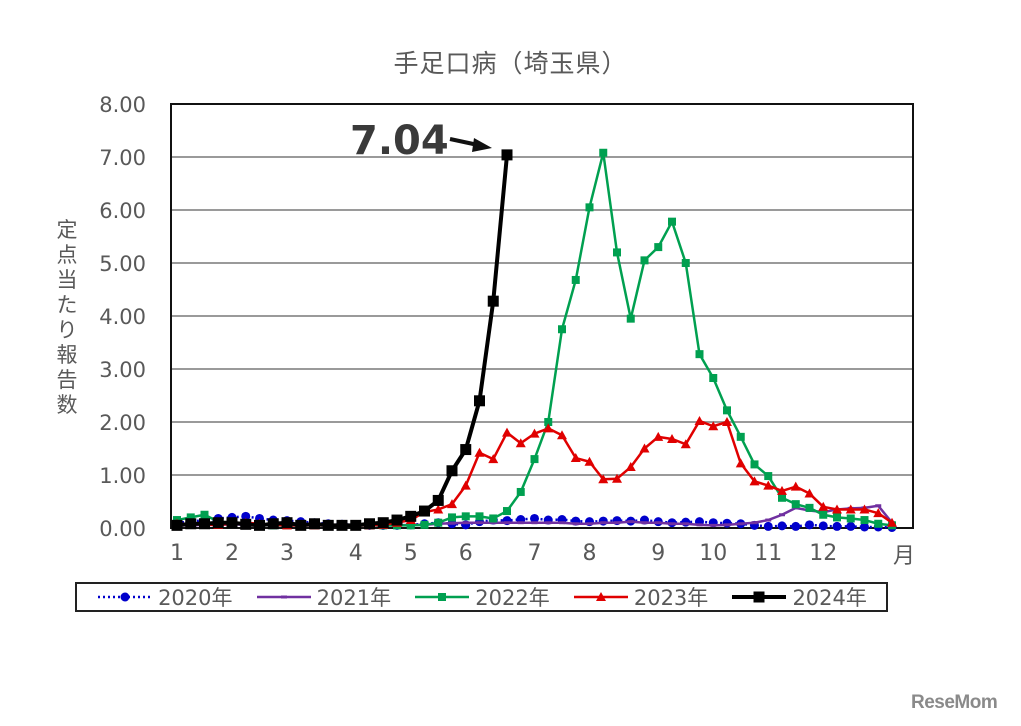 This screenshot has height=726, width=1021. I want to click on x-axis-label: 月, so click(904, 556).